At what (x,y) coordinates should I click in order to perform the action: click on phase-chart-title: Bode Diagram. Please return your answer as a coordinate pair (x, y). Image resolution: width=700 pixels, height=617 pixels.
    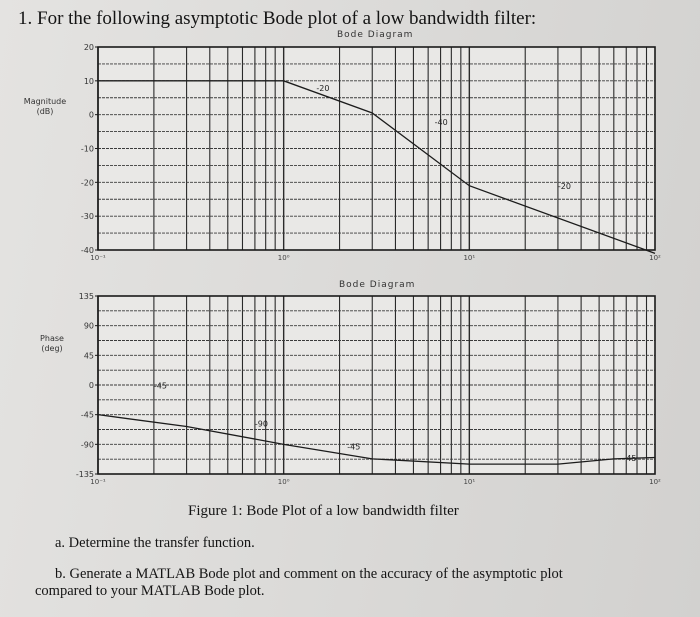
    Looking at the image, I should click on (377, 285).